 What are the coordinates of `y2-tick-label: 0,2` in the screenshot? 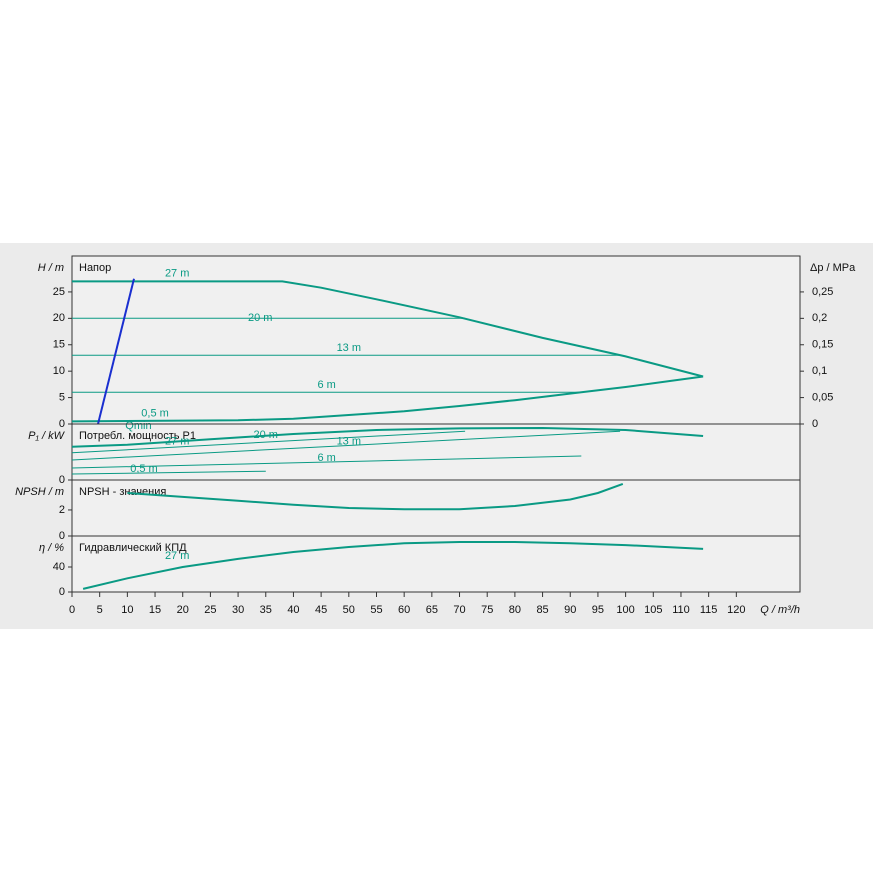 It's located at (819, 318).